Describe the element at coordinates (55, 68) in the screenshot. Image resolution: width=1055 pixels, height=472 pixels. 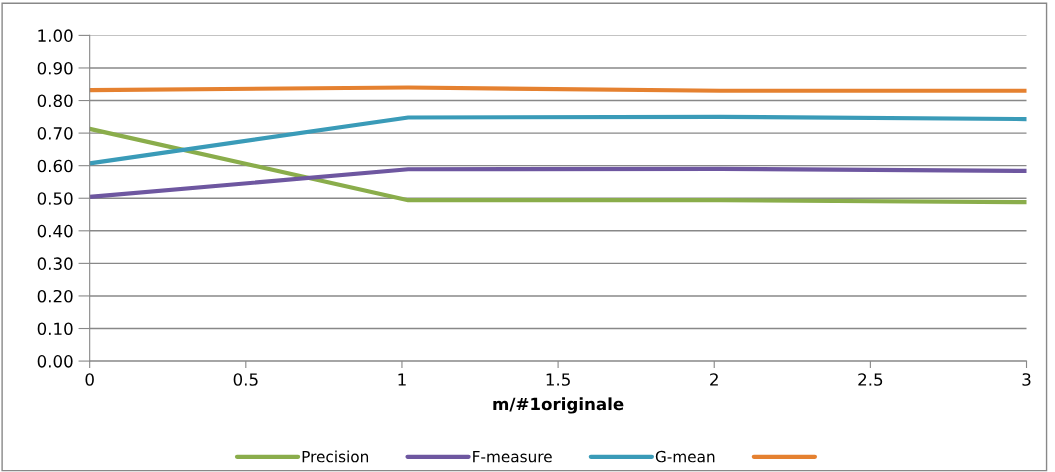
I see `y-tick-label: 0.90` at that location.